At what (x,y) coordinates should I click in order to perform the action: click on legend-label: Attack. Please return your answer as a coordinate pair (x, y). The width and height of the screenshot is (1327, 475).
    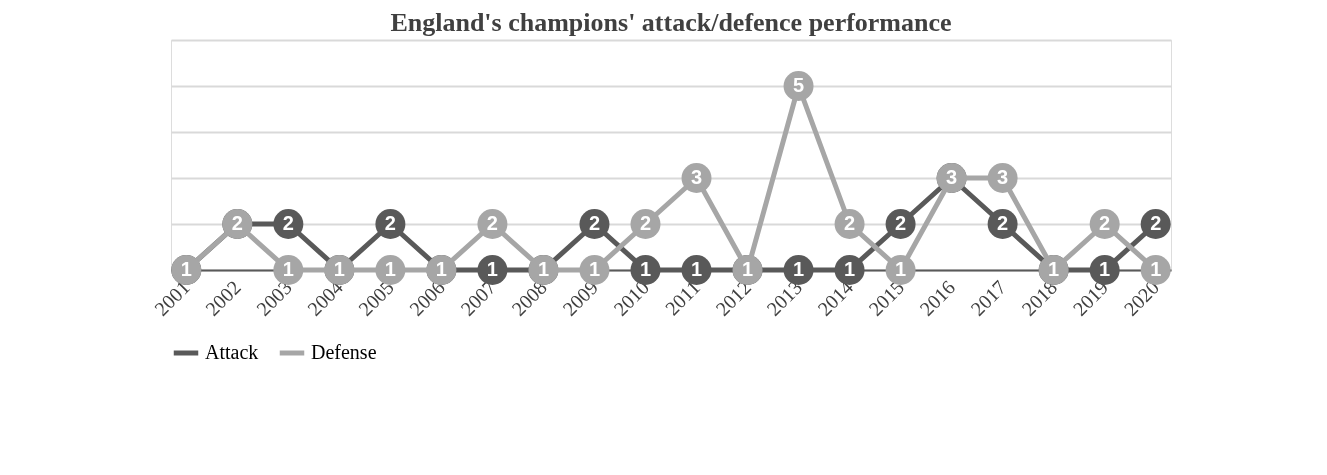
    Looking at the image, I should click on (232, 352).